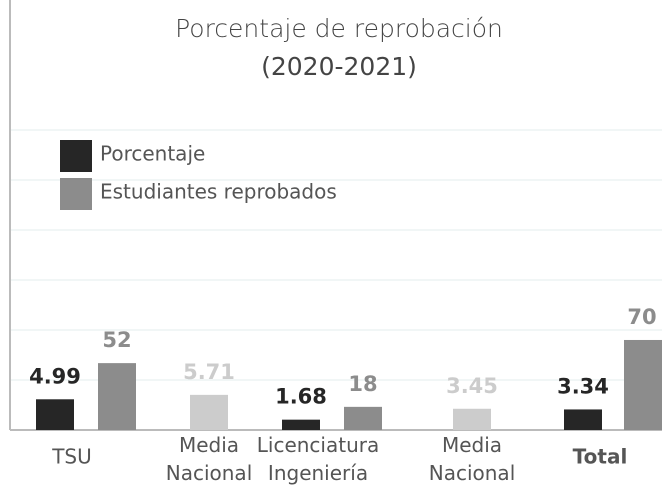  I want to click on chart-subtitle: (2020-2021), so click(339, 66).